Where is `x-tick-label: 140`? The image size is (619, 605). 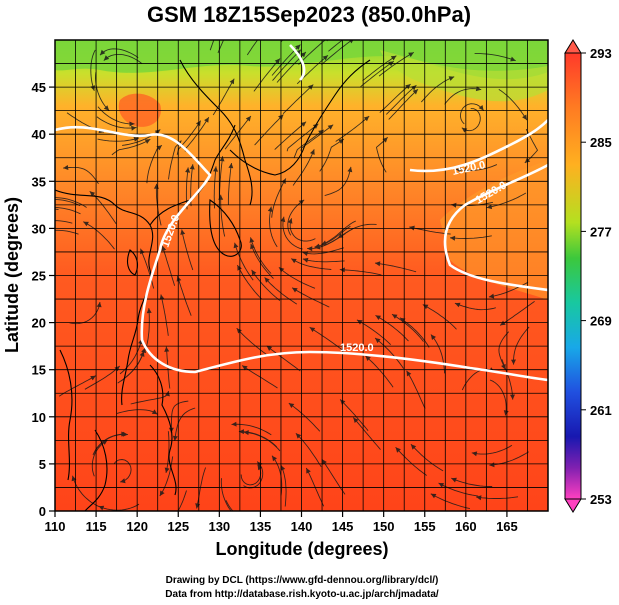 x-tick-label: 140 is located at coordinates (302, 526).